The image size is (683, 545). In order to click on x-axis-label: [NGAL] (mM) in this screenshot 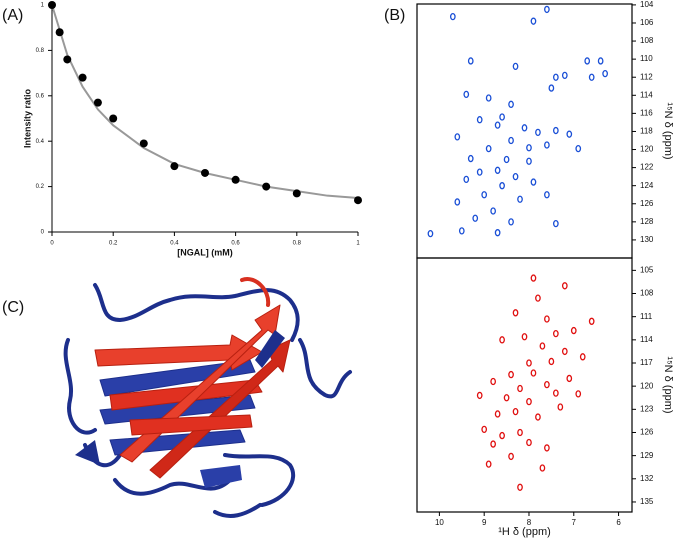, I will do `click(205, 252)`.